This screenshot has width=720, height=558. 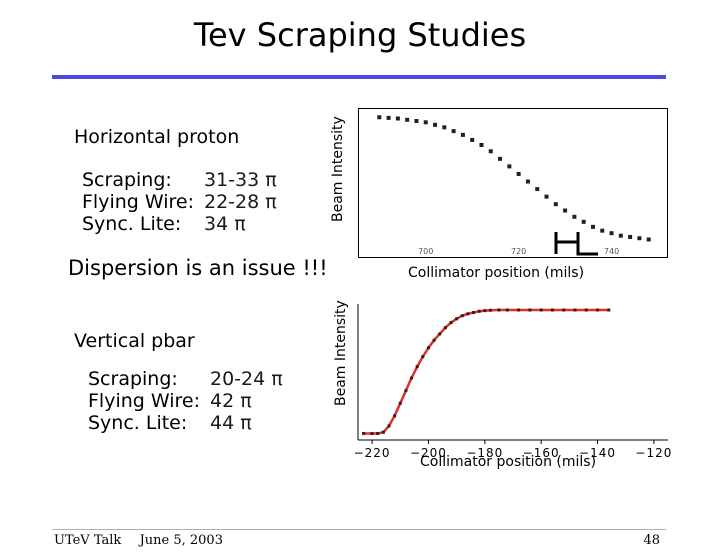 I want to click on chart1-tick-label: 700, so click(x=425, y=251).